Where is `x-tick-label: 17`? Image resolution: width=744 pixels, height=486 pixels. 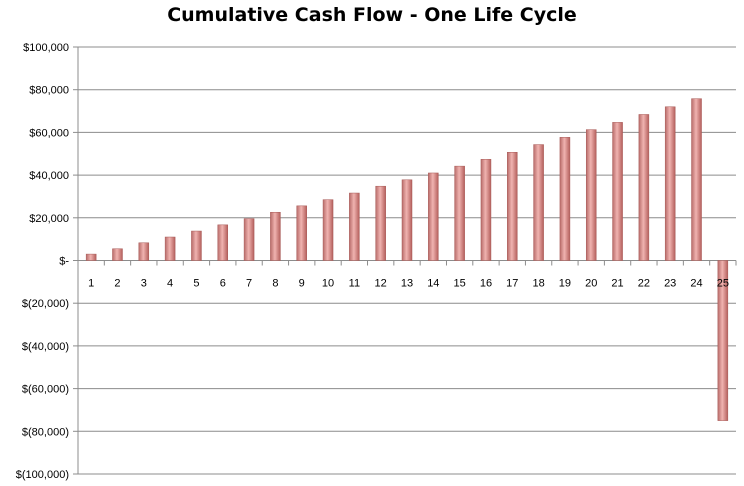 x-tick-label: 17 is located at coordinates (512, 284).